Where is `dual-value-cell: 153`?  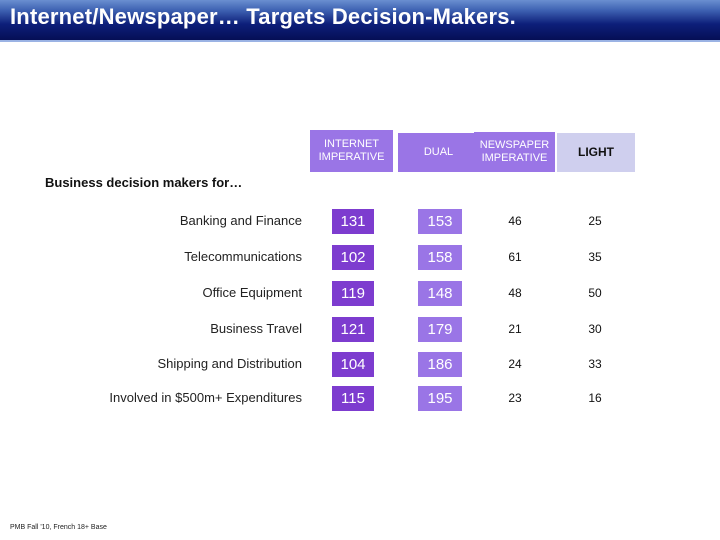
dual-value-cell: 153 is located at coordinates (440, 221).